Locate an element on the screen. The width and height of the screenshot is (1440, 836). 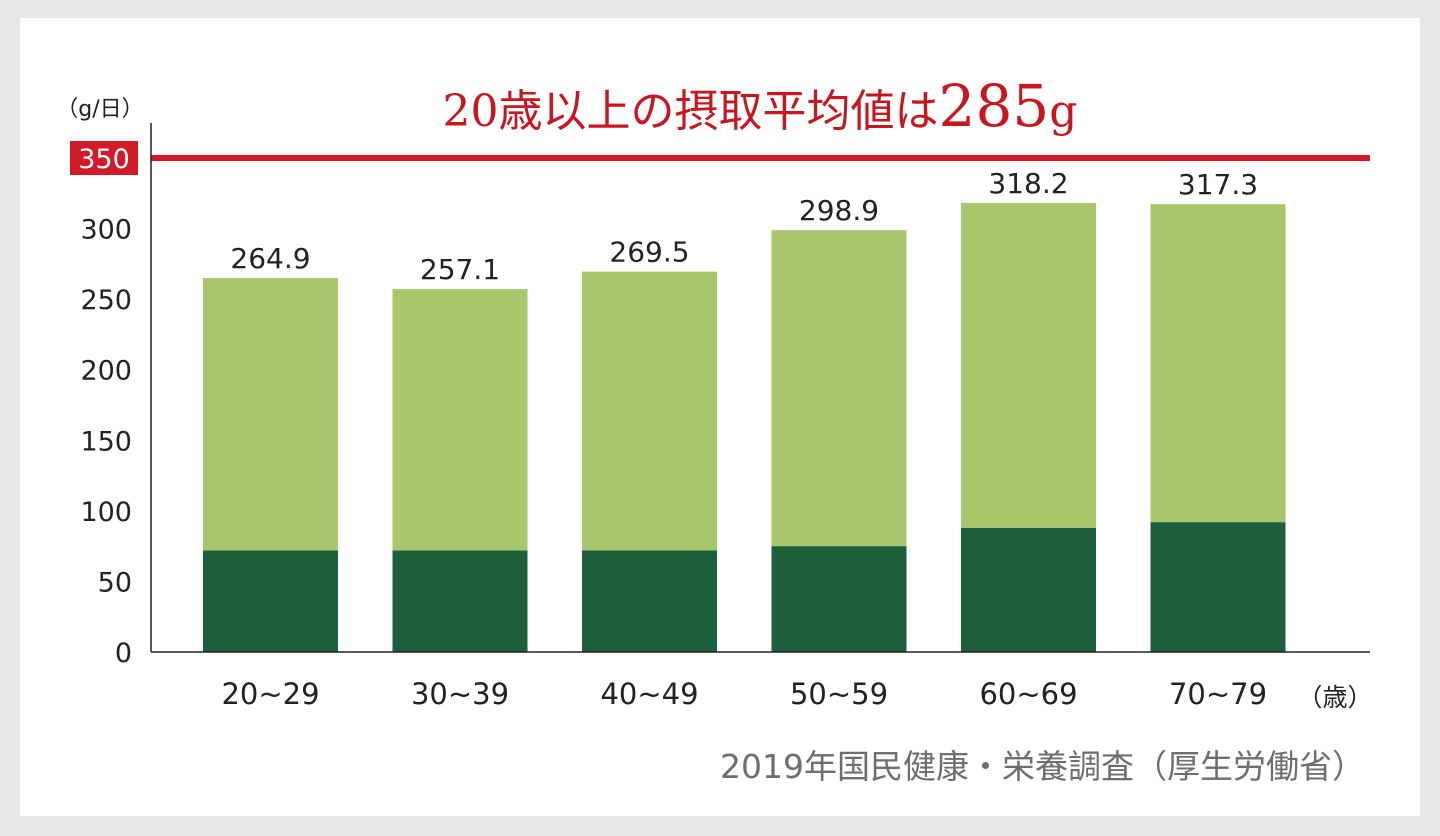
headline-value: 285 is located at coordinates (994, 106).